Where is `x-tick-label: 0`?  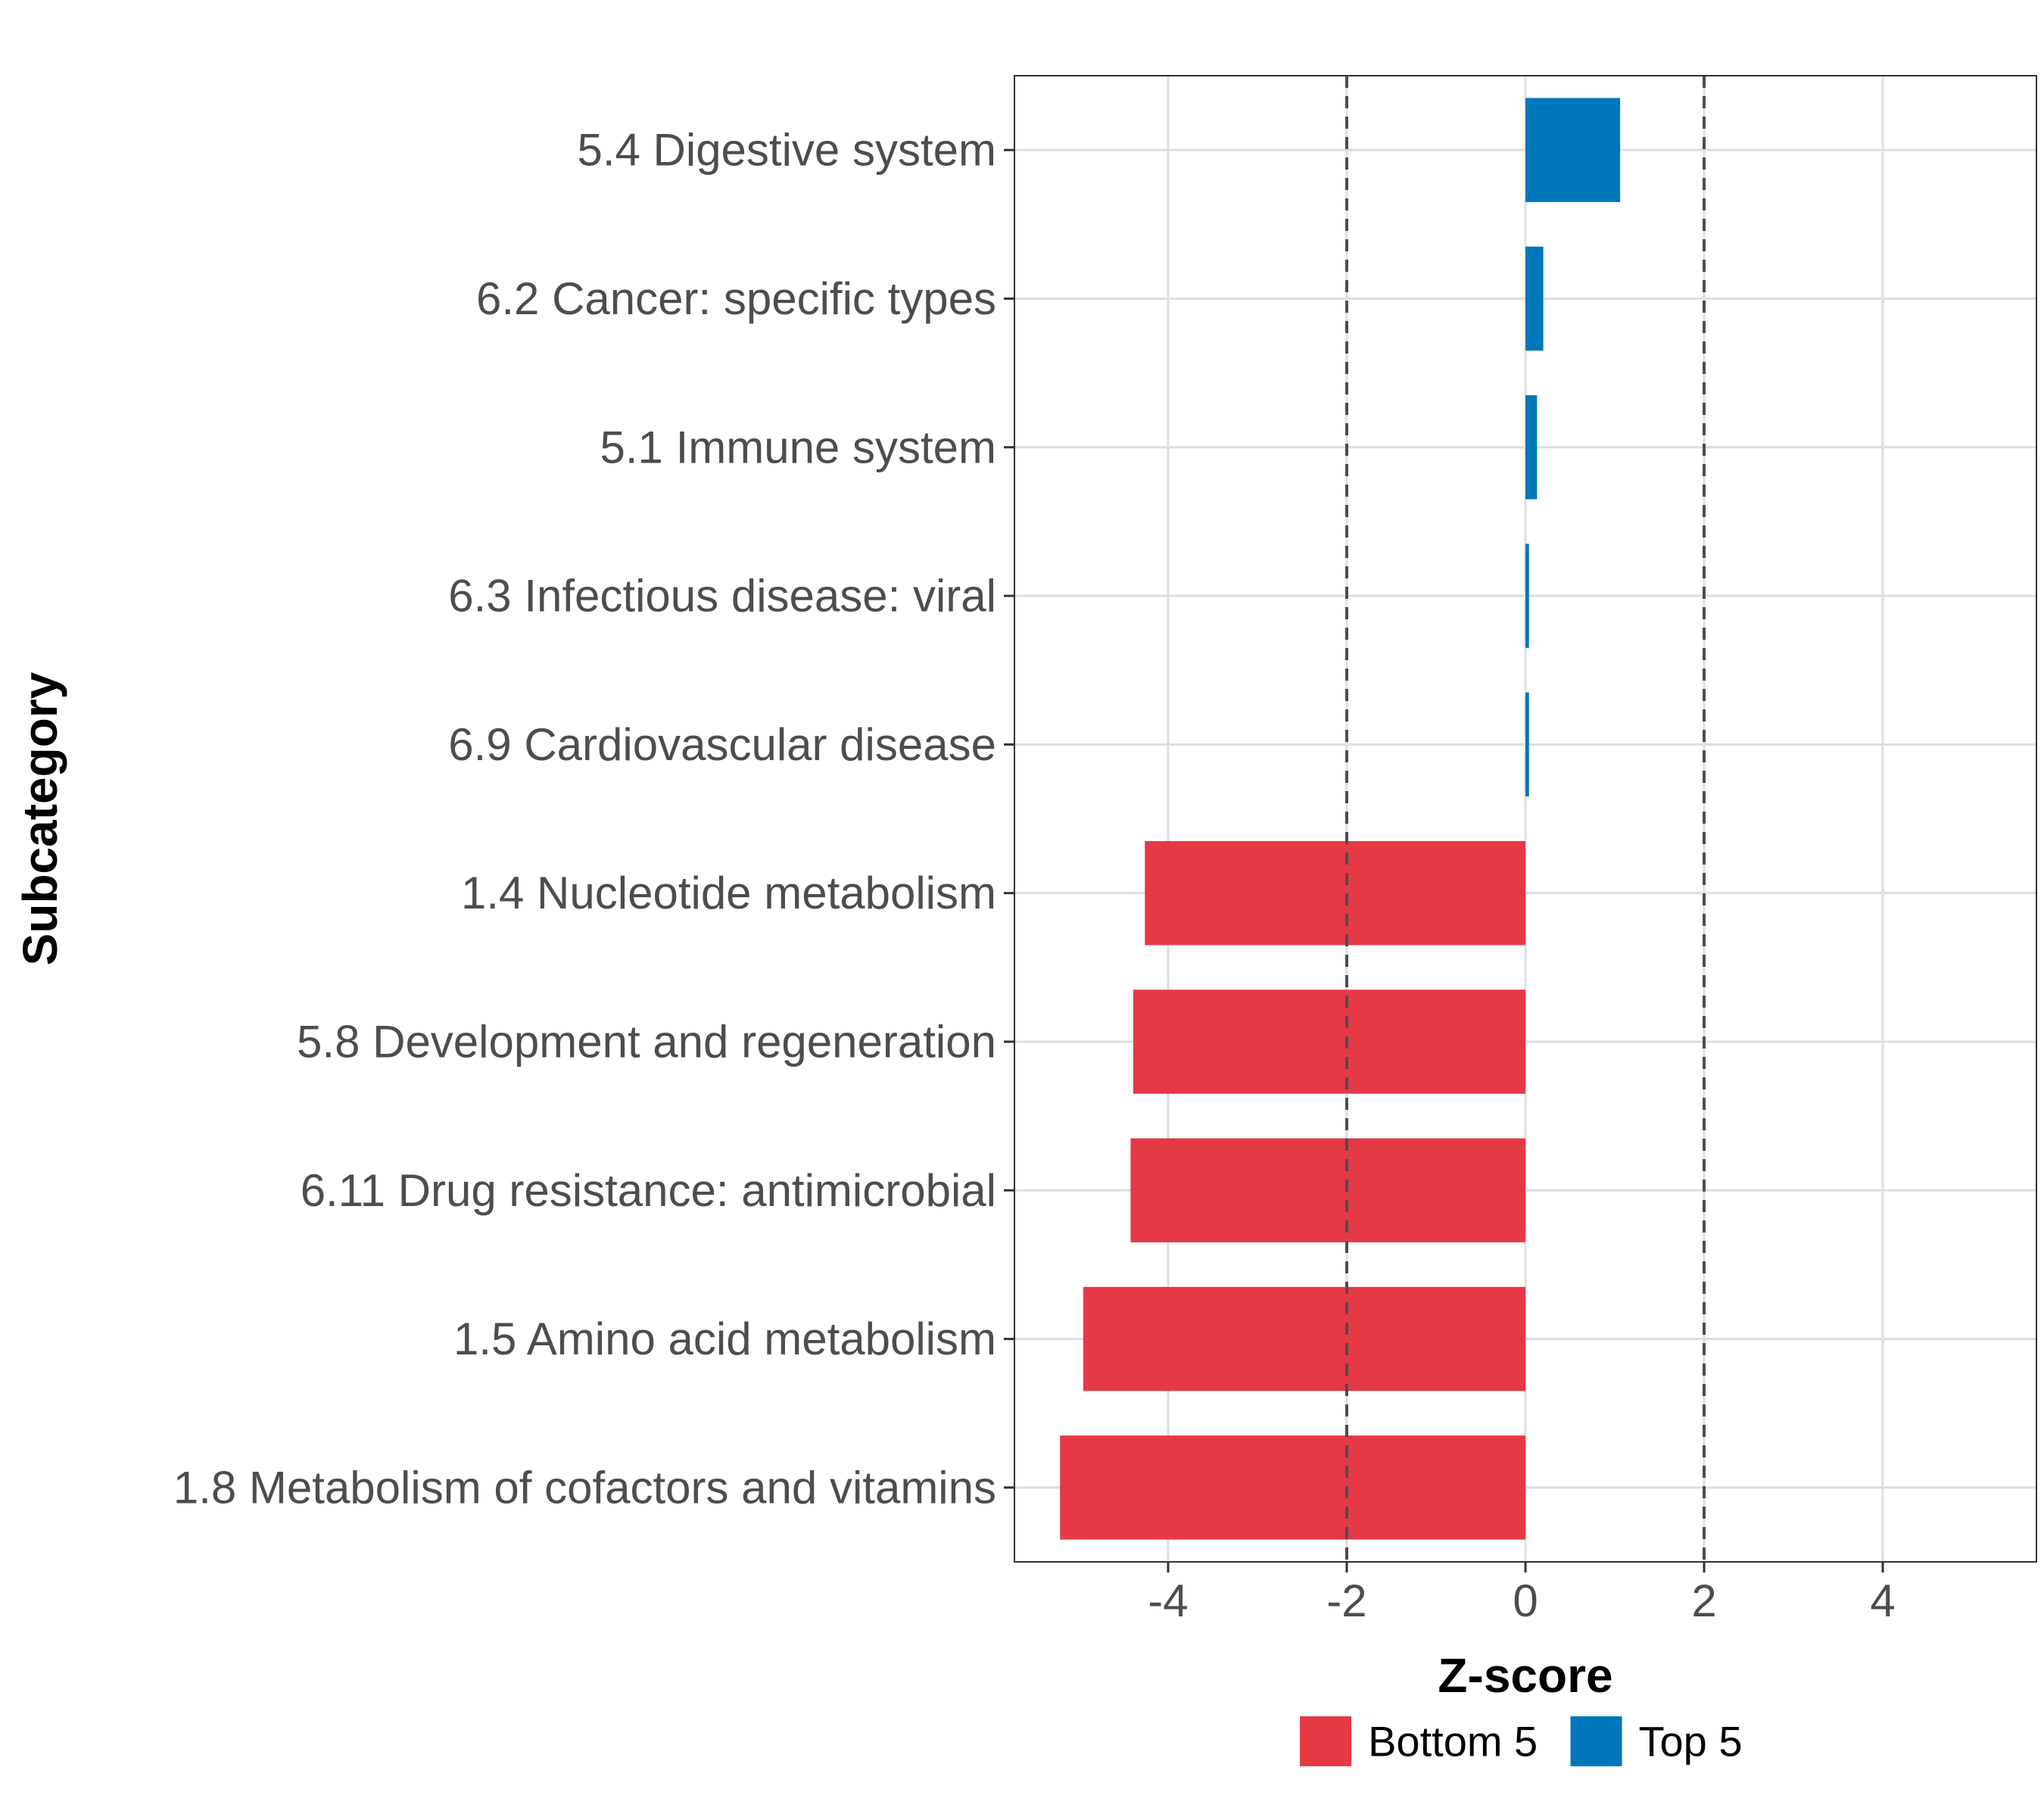
x-tick-label: 0 is located at coordinates (1525, 1600).